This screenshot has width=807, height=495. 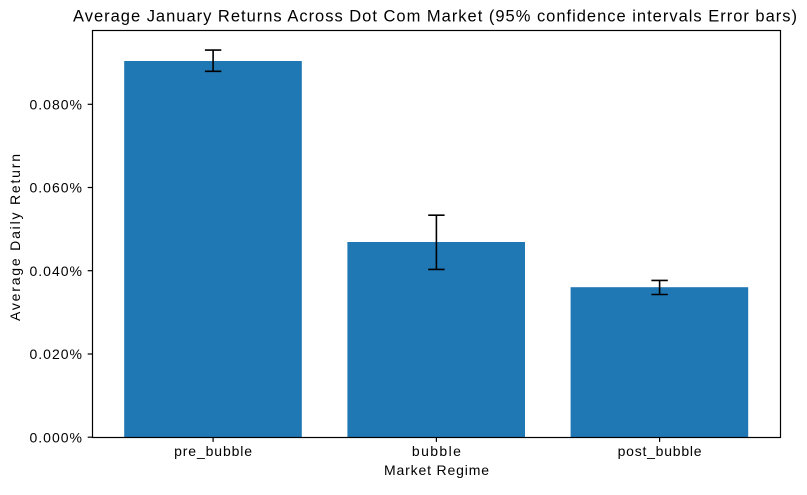 I want to click on svg-text: 0.020%, so click(x=56, y=354).